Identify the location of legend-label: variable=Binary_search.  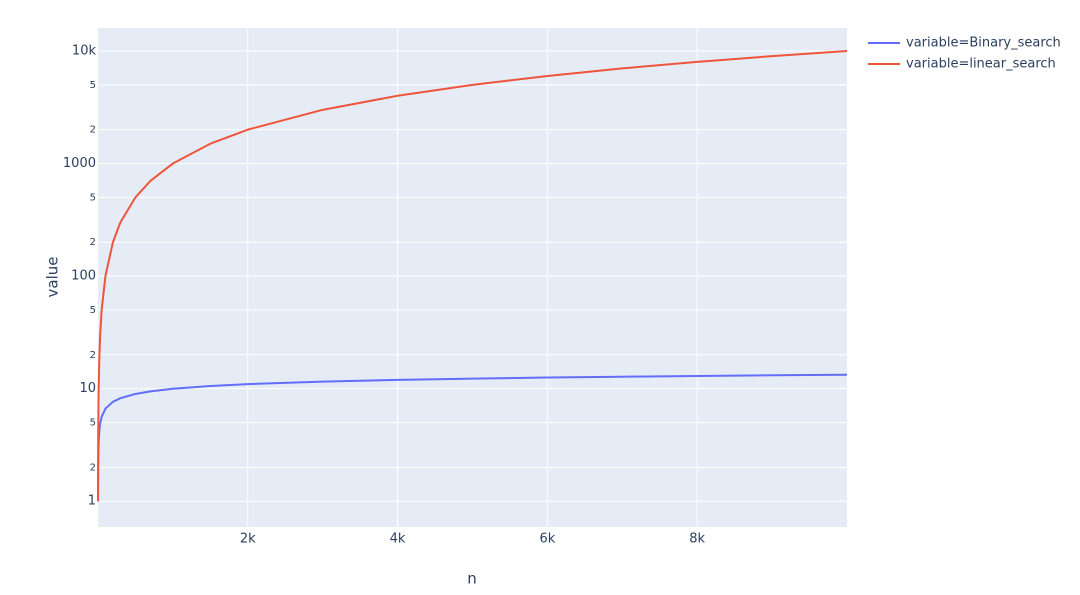
(983, 43).